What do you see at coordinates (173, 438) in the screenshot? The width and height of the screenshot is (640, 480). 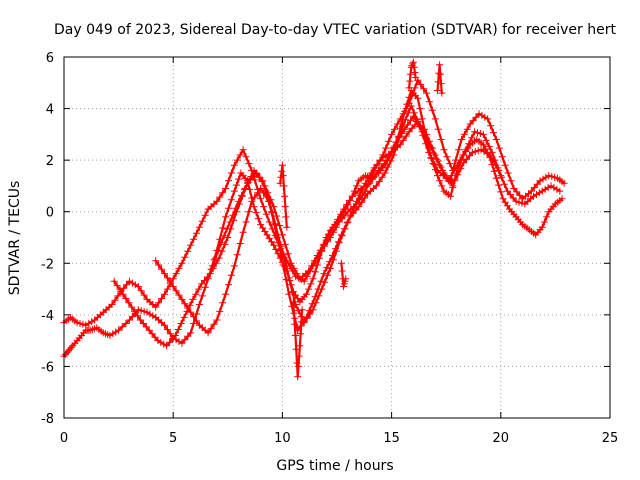 I see `x-tick-label: 5` at bounding box center [173, 438].